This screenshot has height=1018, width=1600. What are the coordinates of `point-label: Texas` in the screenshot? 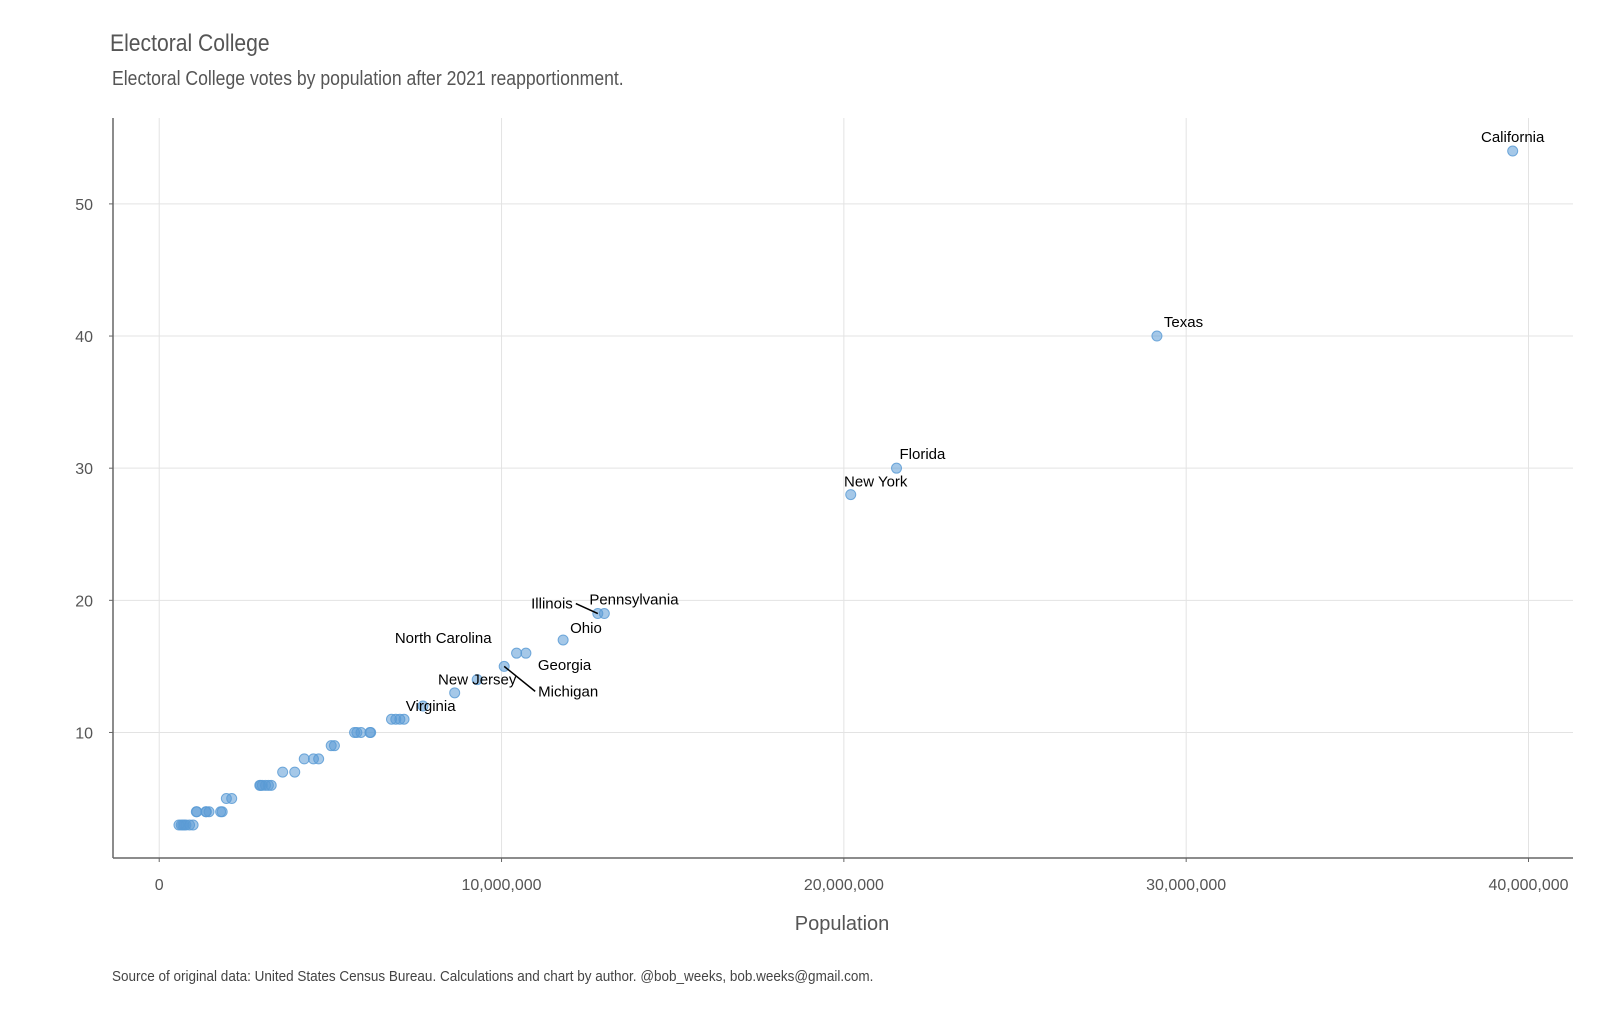 It's located at (1183, 322).